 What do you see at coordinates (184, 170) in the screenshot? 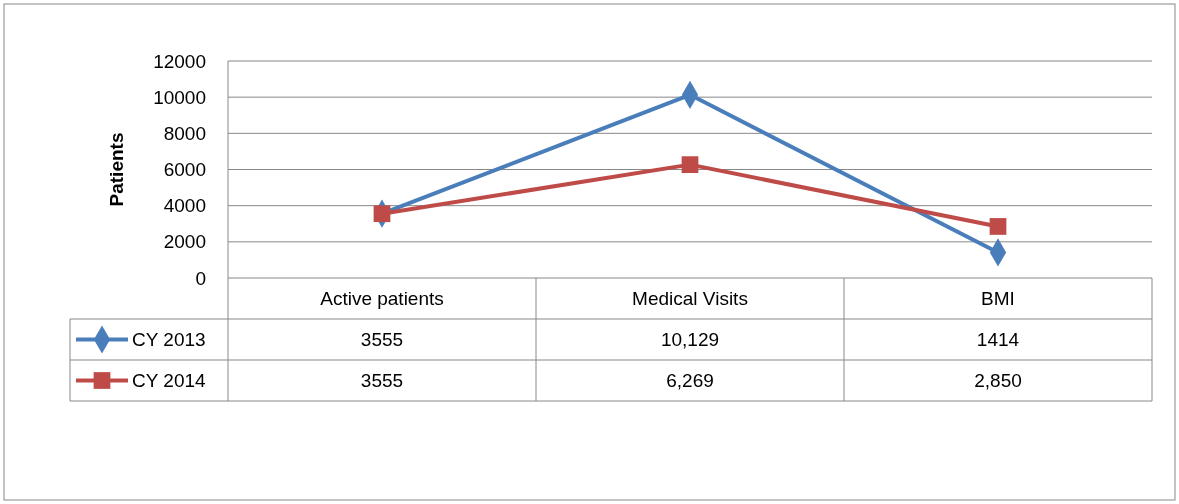
I see `y-tick-label: 6000` at bounding box center [184, 170].